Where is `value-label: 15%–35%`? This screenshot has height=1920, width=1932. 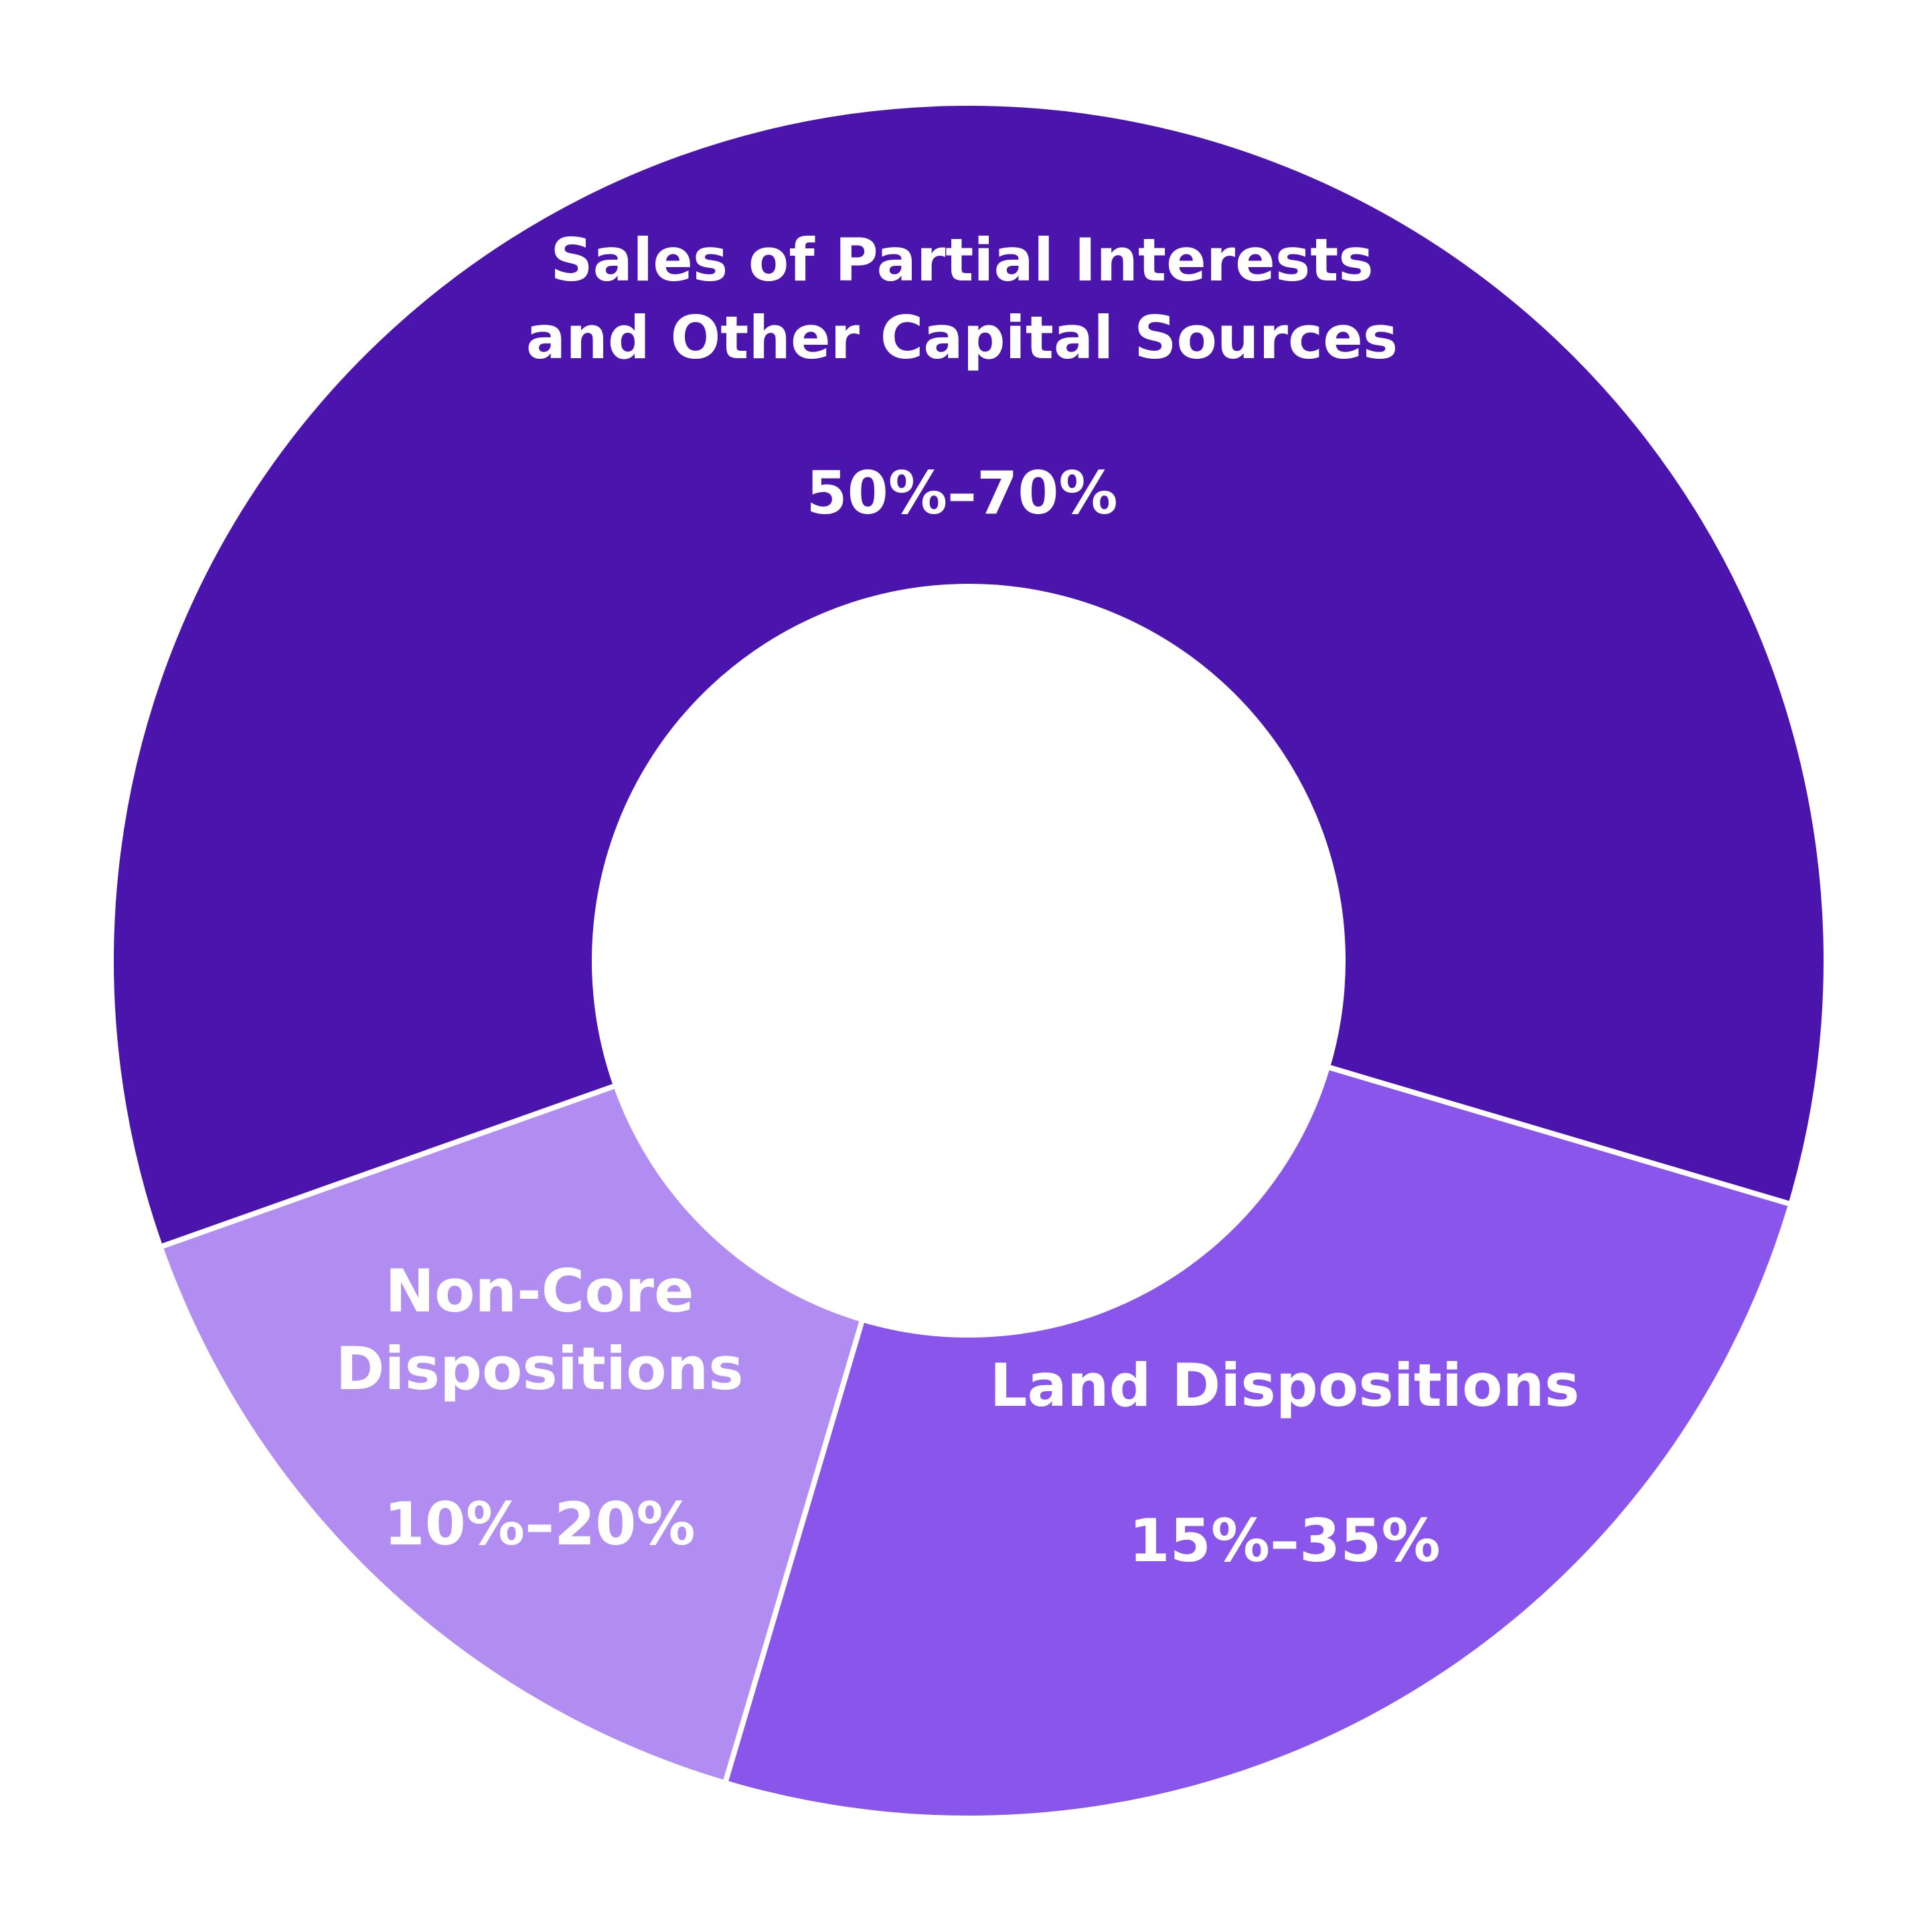 value-label: 15%–35% is located at coordinates (1285, 1540).